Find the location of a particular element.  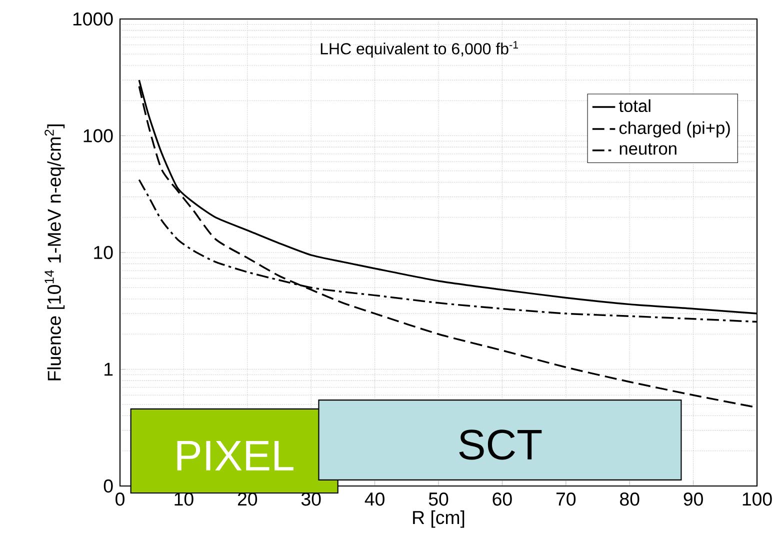

x-tick-label: 90 is located at coordinates (693, 499).